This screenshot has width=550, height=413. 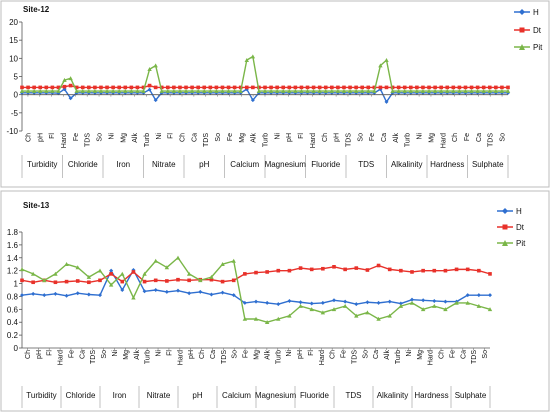 What do you see at coordinates (13, 232) in the screenshot?
I see `y-tick-label: 1.8` at bounding box center [13, 232].